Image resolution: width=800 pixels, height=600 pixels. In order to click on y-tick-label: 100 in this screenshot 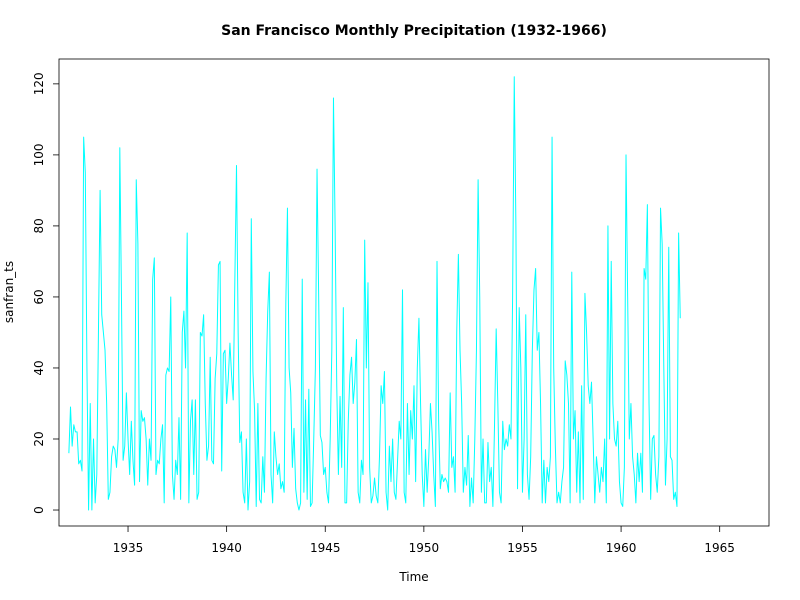, I will do `click(39, 154)`.